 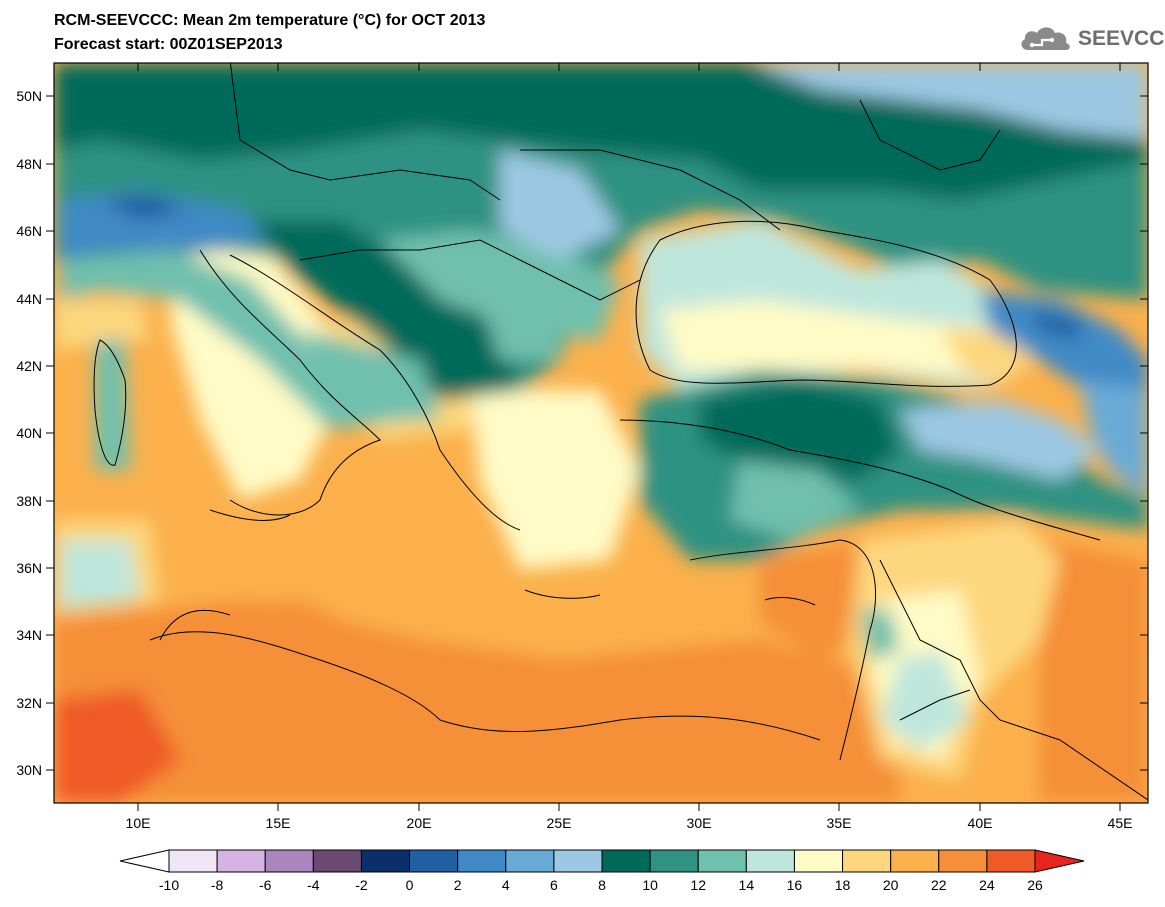 I want to click on colorbar-label: 0, so click(x=410, y=885).